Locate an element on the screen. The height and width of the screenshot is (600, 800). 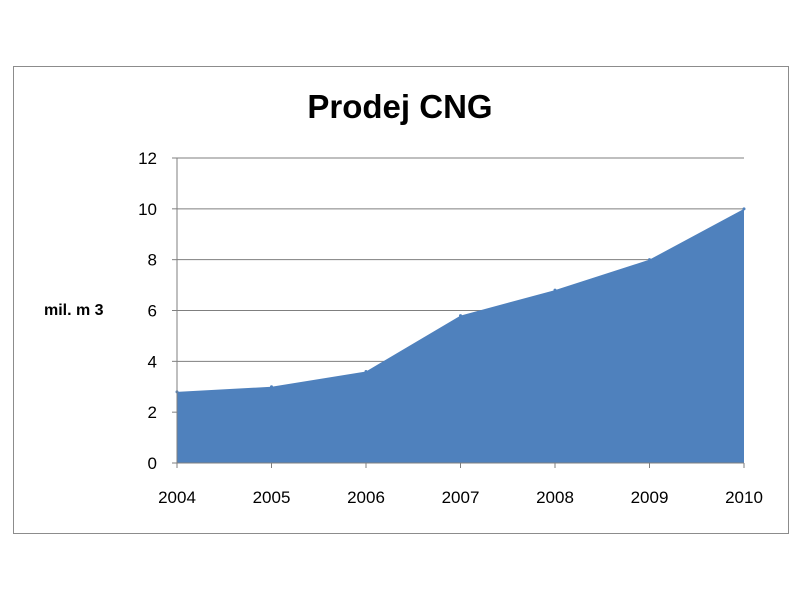
x-tick-label: 2007 is located at coordinates (461, 497).